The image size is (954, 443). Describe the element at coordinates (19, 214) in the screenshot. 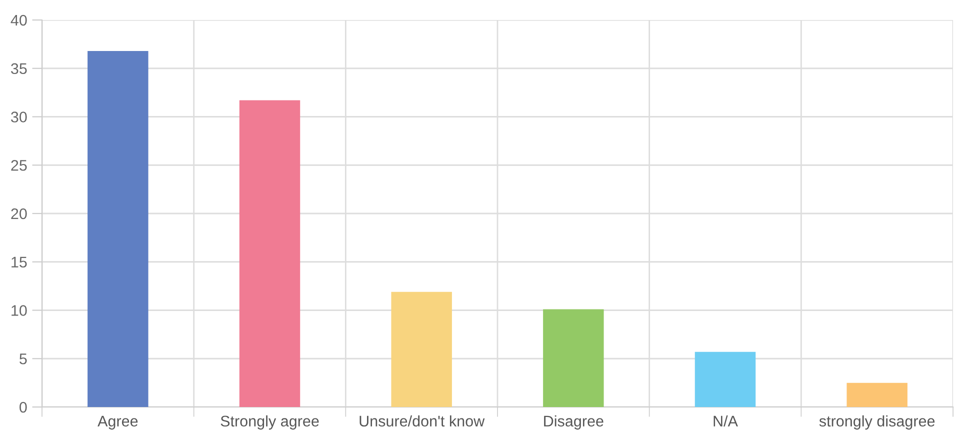

I see `y-tick-label: 20` at that location.